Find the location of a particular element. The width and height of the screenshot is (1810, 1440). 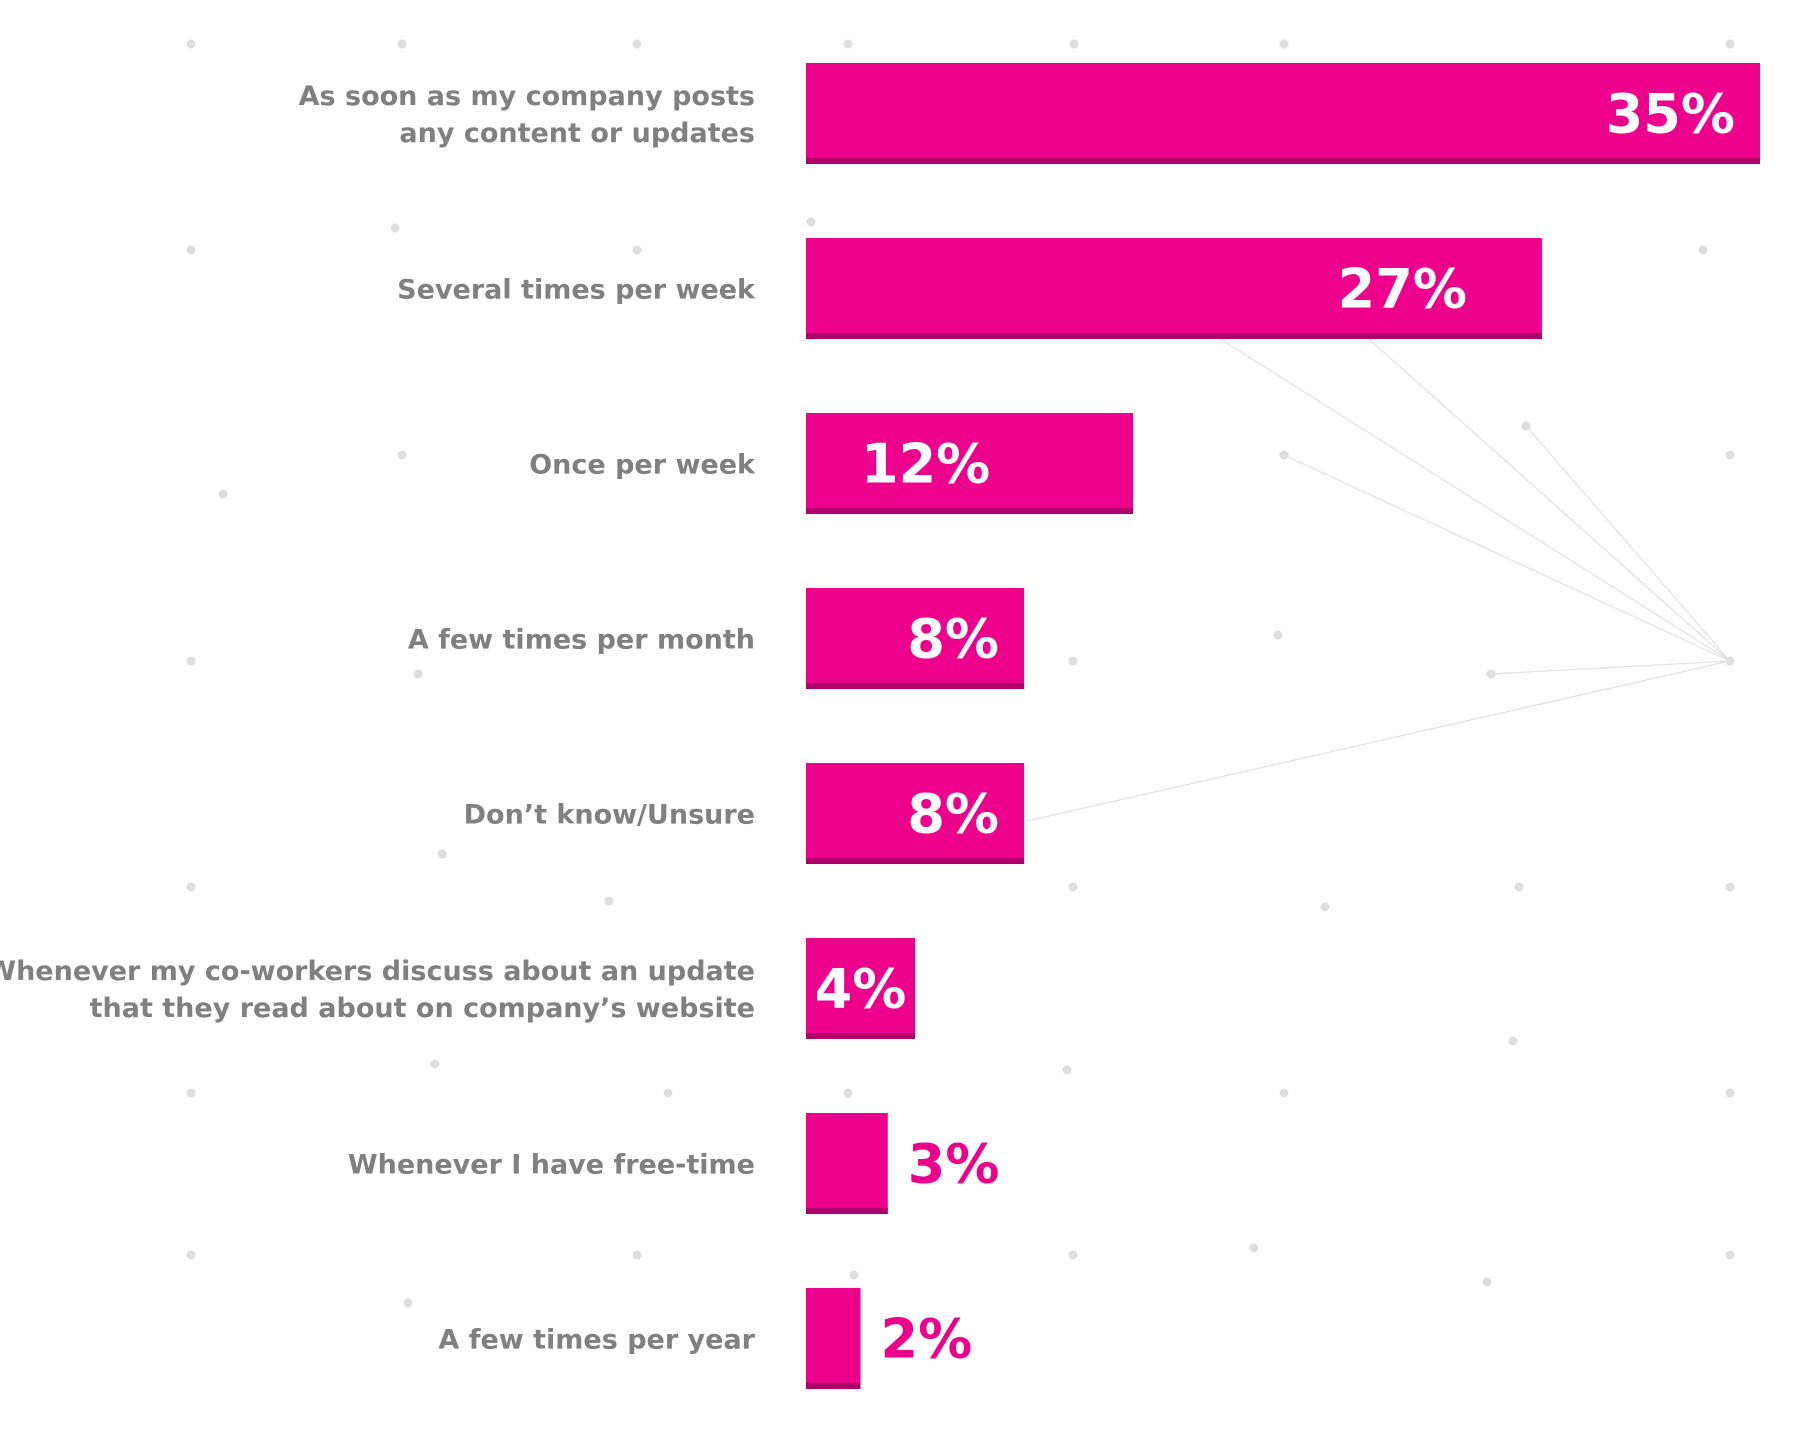

category-label: Don’t know/Unsure is located at coordinates (609, 815).